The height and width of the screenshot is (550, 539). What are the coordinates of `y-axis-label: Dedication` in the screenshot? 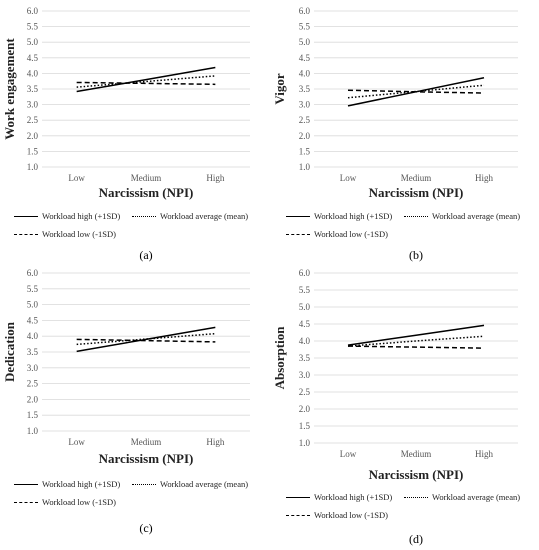 It's located at (9, 351).